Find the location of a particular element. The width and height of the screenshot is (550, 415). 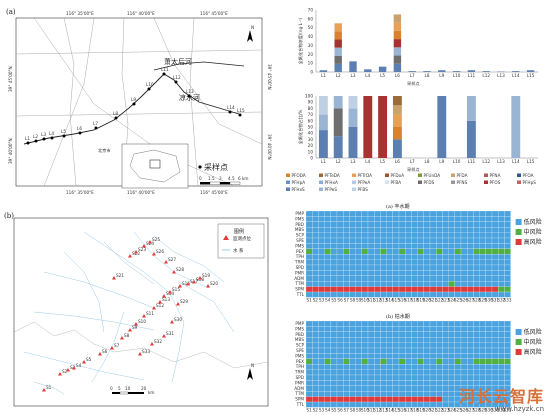

legend-label: PFHpS is located at coordinates (530, 182).